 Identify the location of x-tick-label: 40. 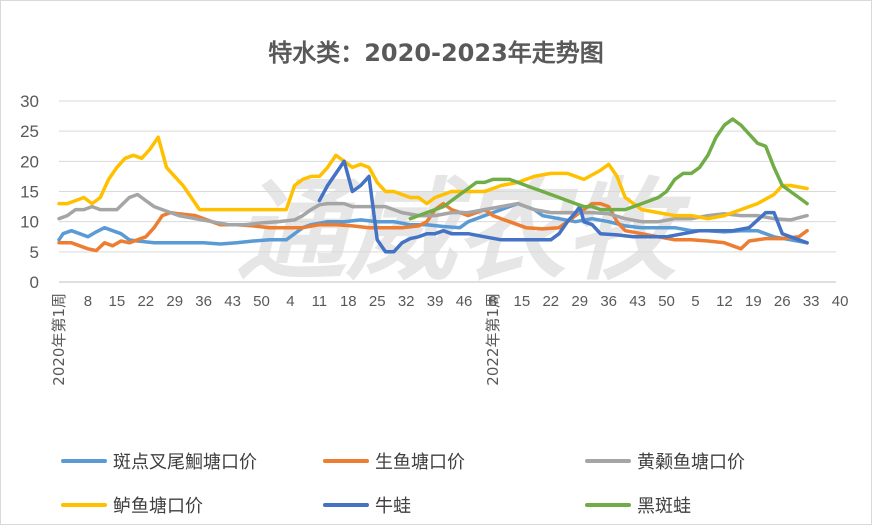
(840, 301).